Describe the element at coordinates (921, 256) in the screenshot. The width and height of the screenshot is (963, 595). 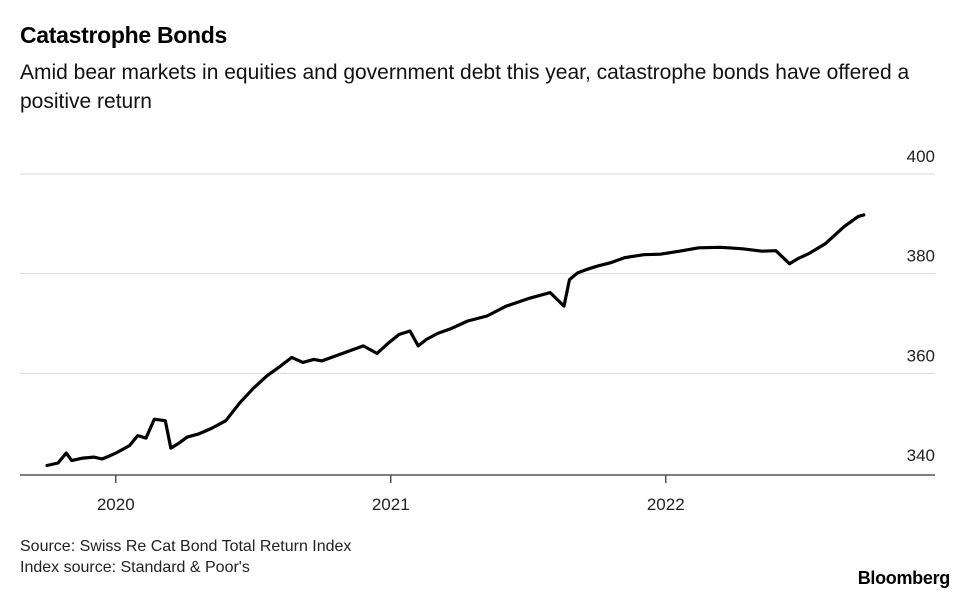
I see `y-tick-label: 380` at that location.